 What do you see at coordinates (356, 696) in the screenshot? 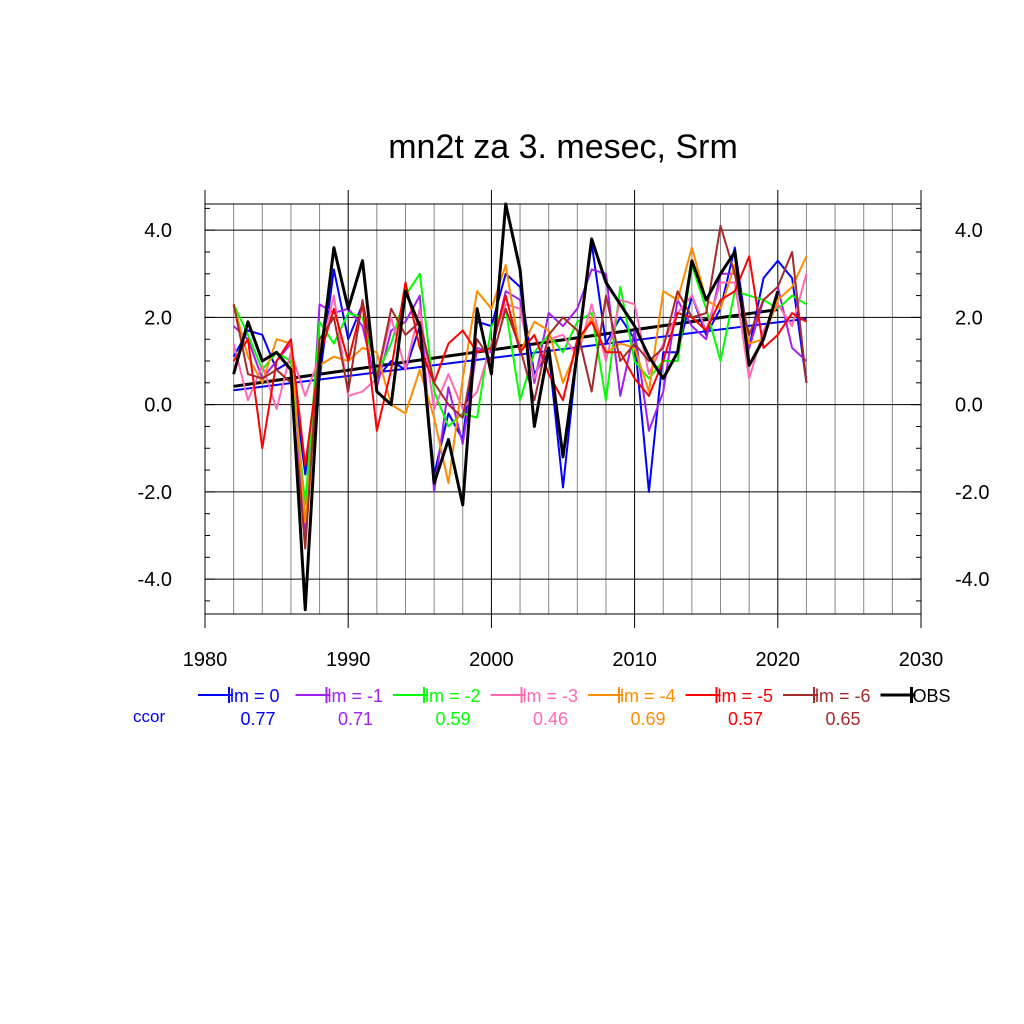
I see `legend-label: lm = -1` at bounding box center [356, 696].